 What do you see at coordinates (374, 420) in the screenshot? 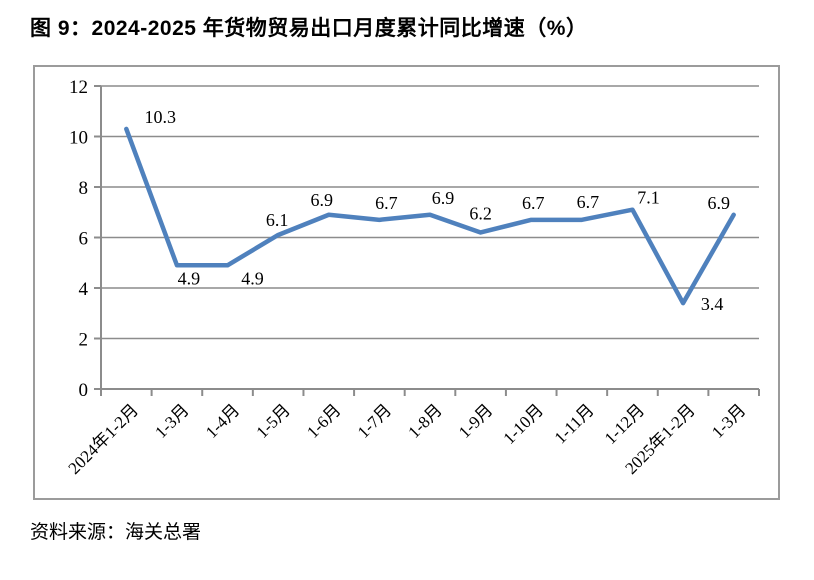
I see `x-tick-label: 1-7月` at bounding box center [374, 420].